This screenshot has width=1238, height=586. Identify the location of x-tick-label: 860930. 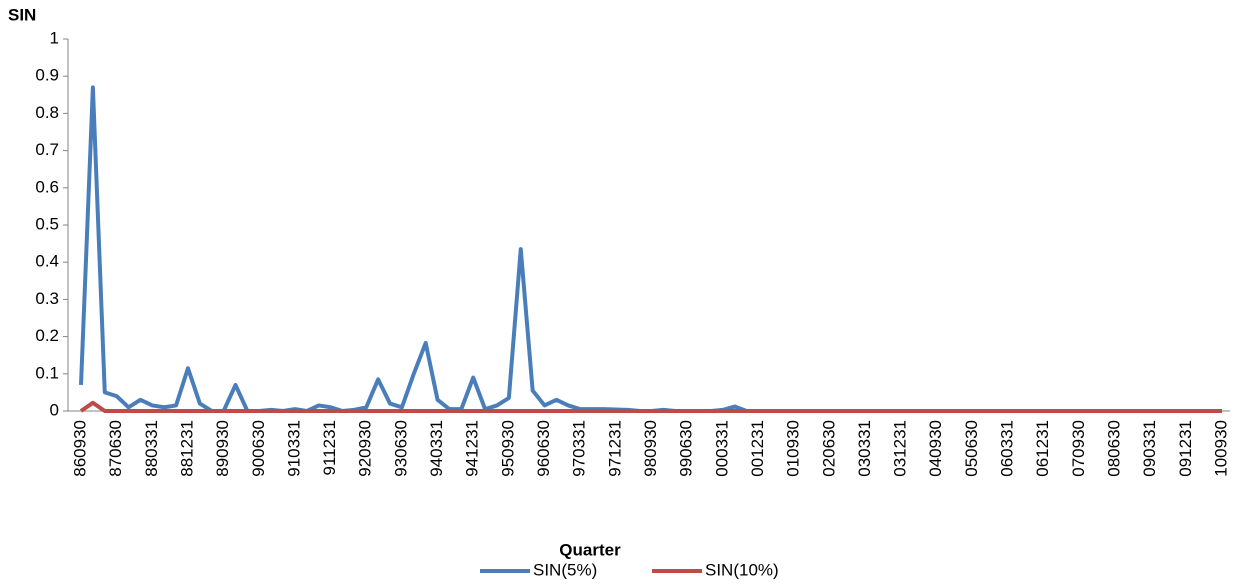
(79, 448).